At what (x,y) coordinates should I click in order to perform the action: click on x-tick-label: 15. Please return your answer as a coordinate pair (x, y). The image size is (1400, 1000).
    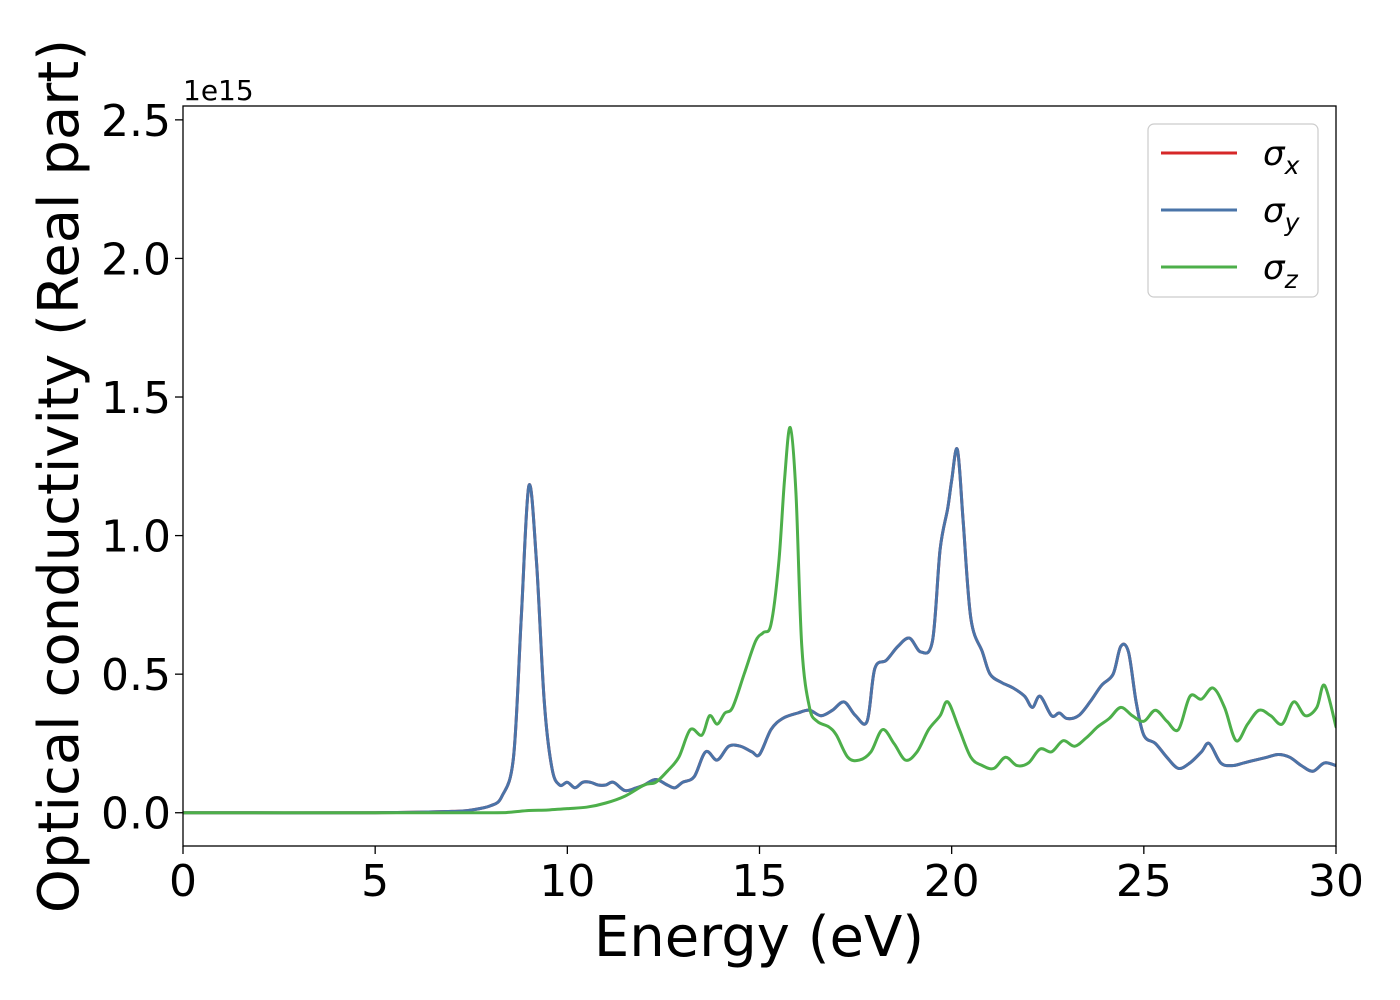
    Looking at the image, I should click on (760, 881).